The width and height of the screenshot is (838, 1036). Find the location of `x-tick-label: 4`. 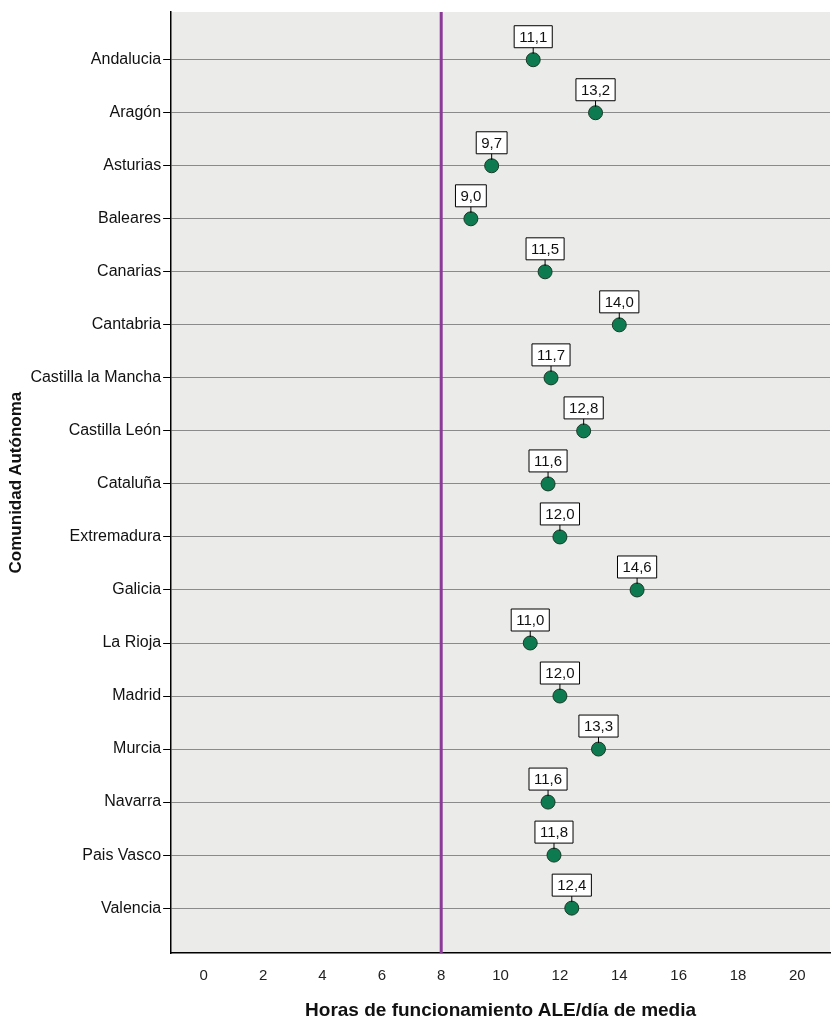

x-tick-label: 4 is located at coordinates (322, 975).